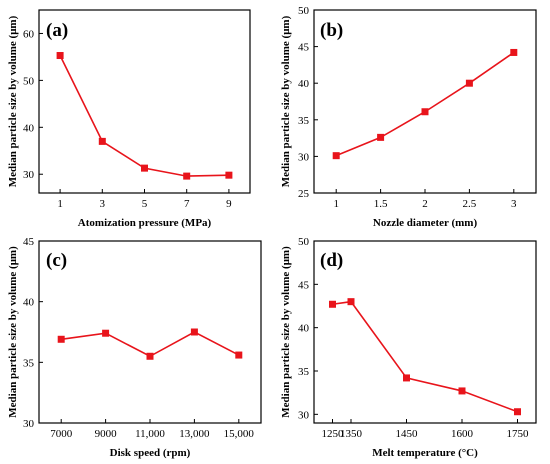 The height and width of the screenshot is (464, 550). Describe the element at coordinates (425, 204) in the screenshot. I see `x-tick-label: 2` at that location.